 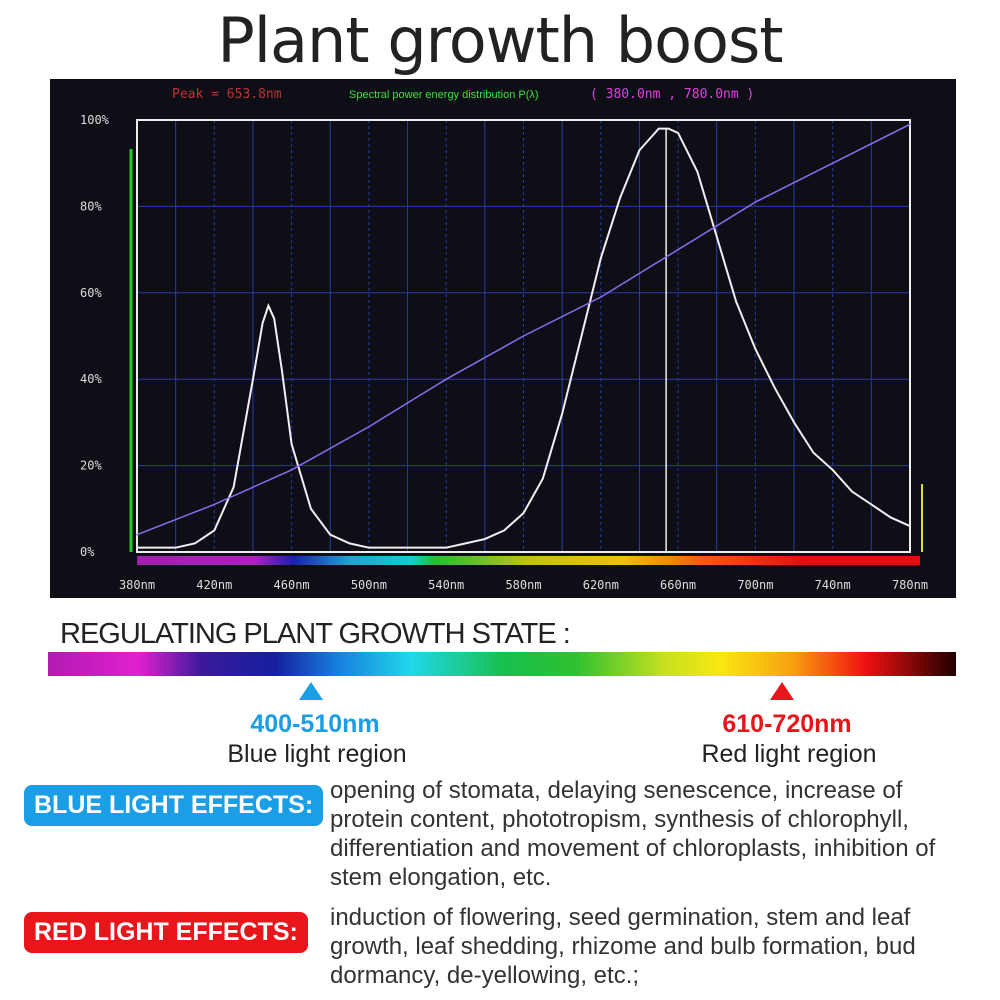 What do you see at coordinates (789, 754) in the screenshot?
I see `red-region: Red light region` at bounding box center [789, 754].